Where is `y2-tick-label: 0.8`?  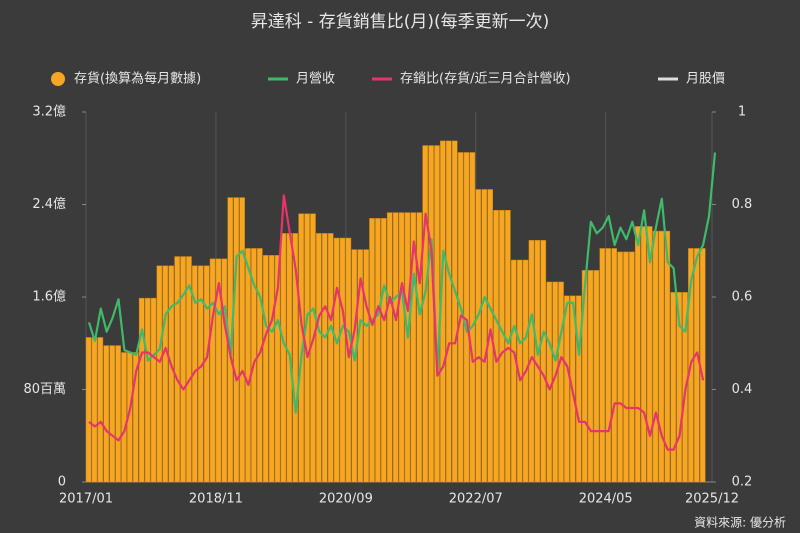 y2-tick-label: 0.8 is located at coordinates (742, 204).